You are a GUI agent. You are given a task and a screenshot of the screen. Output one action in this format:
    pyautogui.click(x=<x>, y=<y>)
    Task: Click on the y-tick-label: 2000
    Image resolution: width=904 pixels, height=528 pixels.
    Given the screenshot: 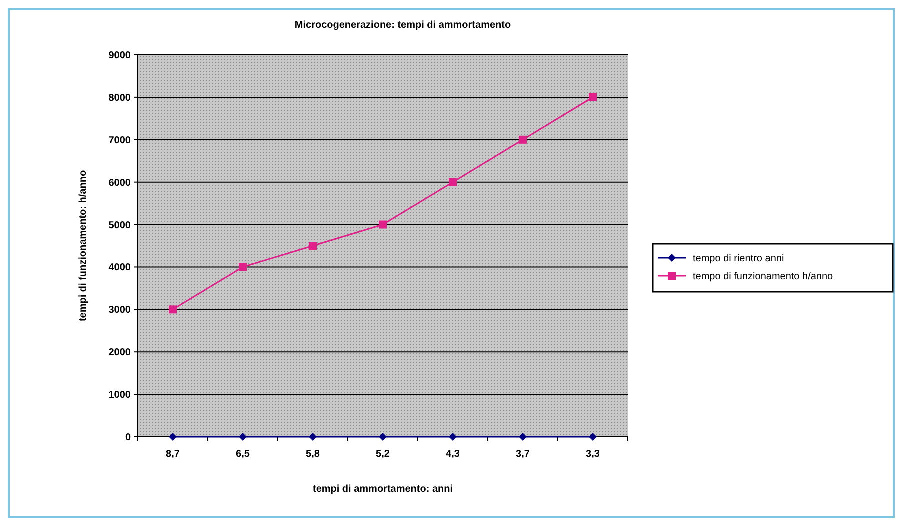 What is the action you would take?
    pyautogui.click(x=120, y=353)
    